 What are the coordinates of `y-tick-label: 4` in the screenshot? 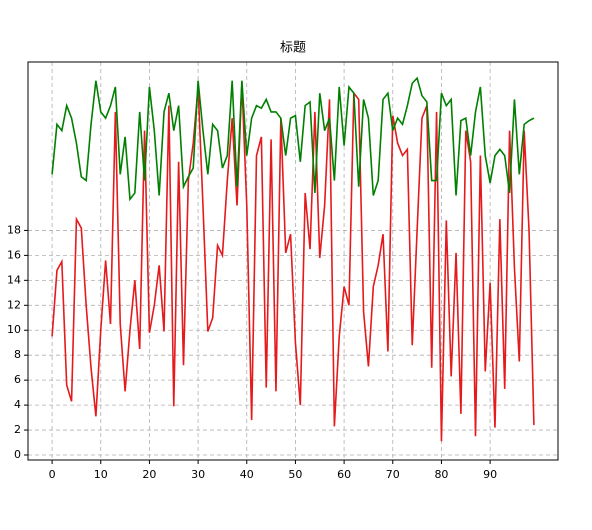 It's located at (17, 404).